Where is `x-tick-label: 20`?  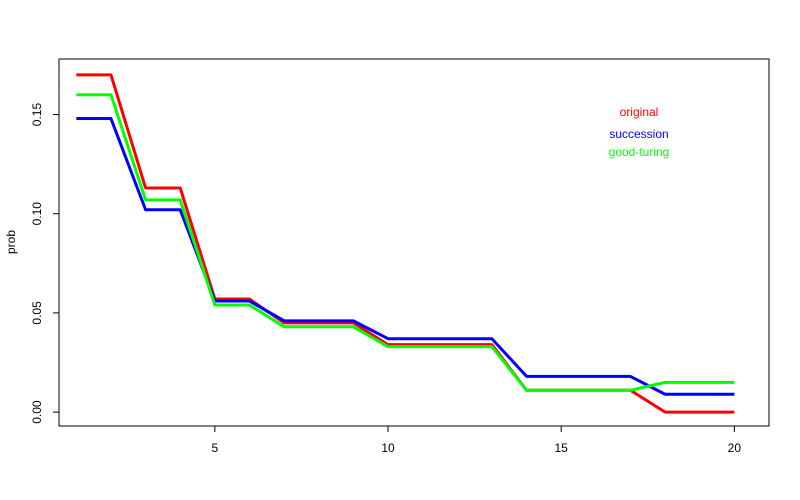 x-tick-label: 20 is located at coordinates (735, 448).